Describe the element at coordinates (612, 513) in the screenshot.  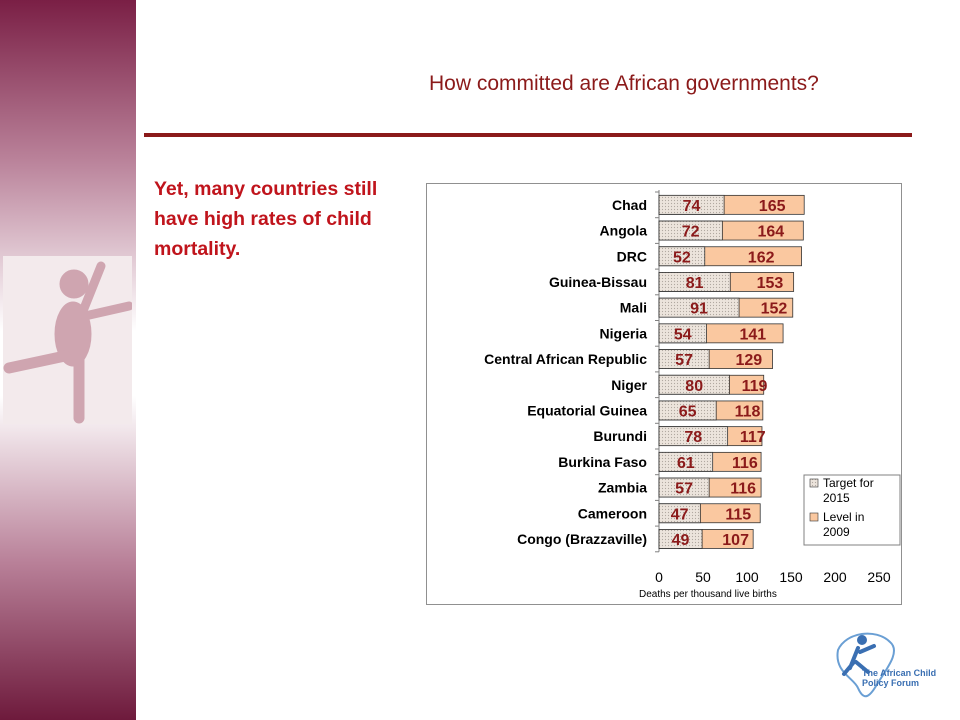
I see `category-label: Cameroon` at that location.